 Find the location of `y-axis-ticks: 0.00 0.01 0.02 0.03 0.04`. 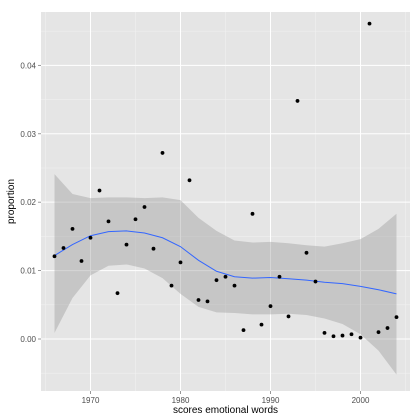

y-axis-ticks: 0.00 0.01 0.02 0.03 0.04 is located at coordinates (30, 202).